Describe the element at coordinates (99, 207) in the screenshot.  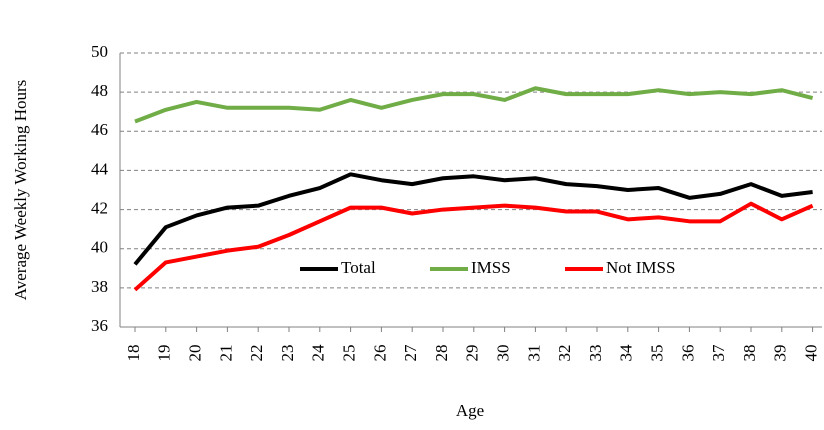
I see `y-tick-label: 42` at that location.